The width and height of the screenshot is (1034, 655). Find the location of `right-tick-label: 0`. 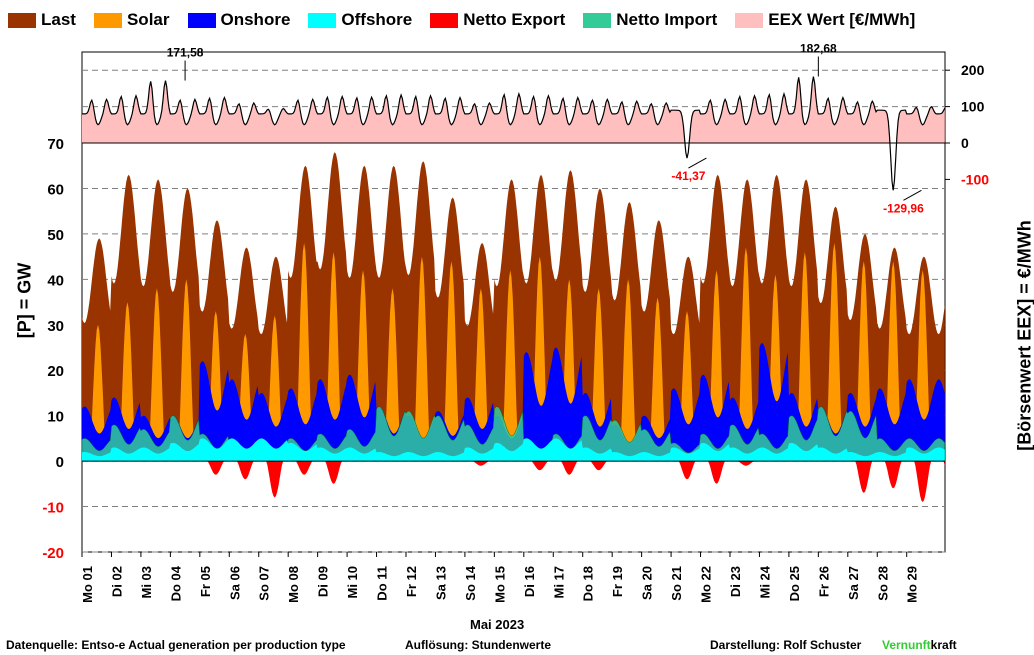

right-tick-label: 0 is located at coordinates (965, 143).